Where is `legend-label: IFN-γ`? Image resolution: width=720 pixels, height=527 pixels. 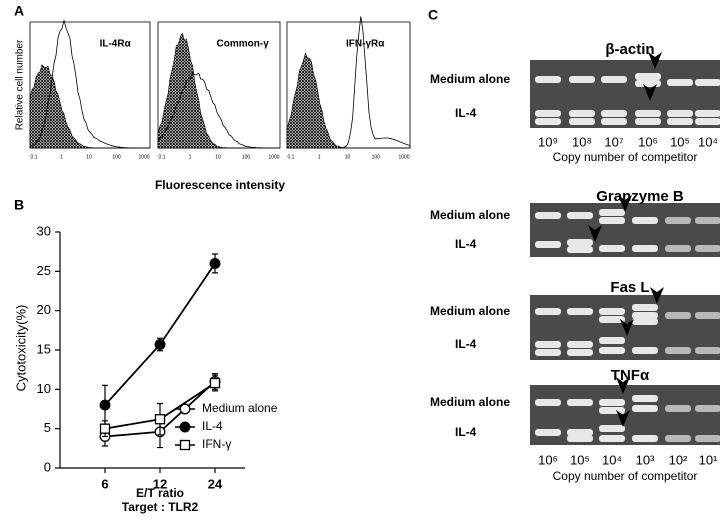 legend-label: IFN-γ is located at coordinates (216, 444).